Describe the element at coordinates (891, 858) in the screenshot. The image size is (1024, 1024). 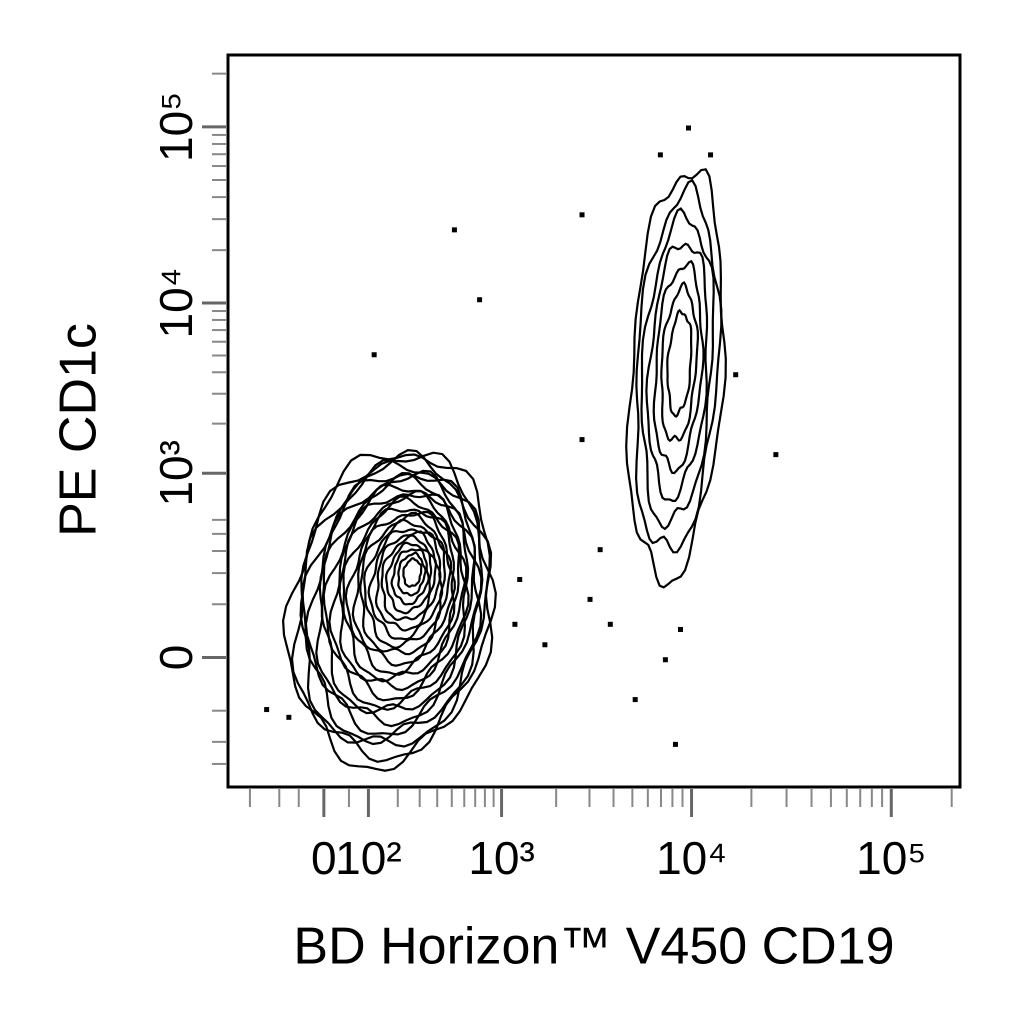
I see `x-tick-label: 10⁵` at that location.